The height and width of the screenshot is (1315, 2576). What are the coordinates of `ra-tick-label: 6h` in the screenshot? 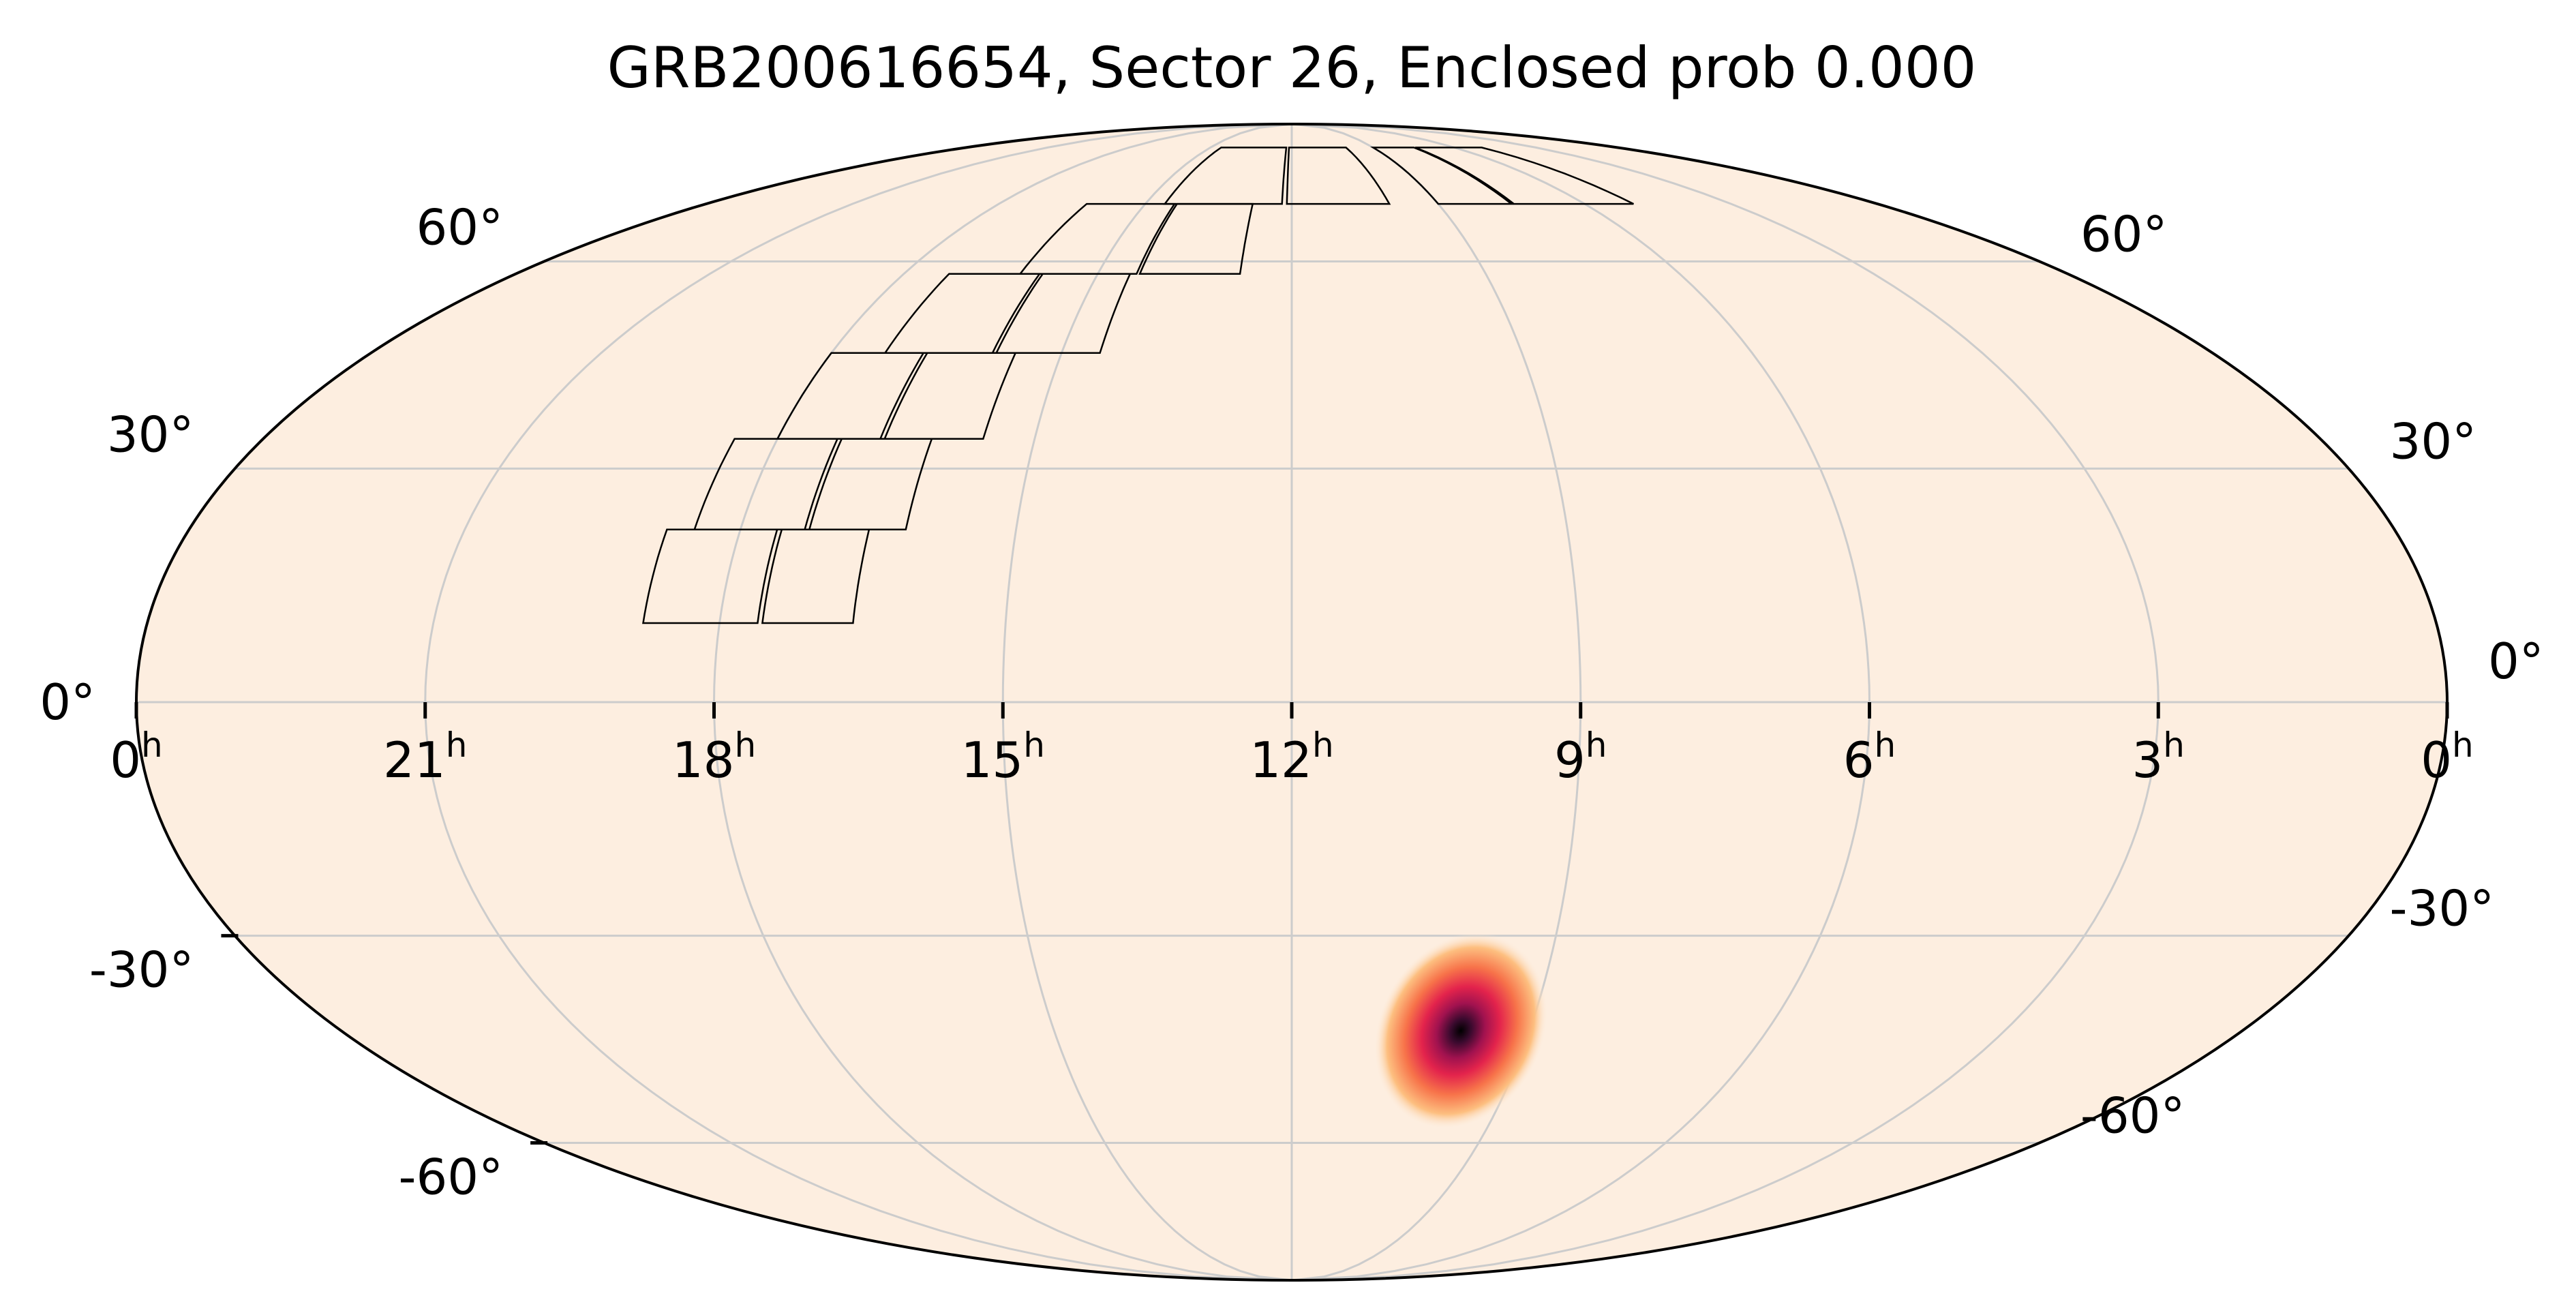 It's located at (1870, 757).